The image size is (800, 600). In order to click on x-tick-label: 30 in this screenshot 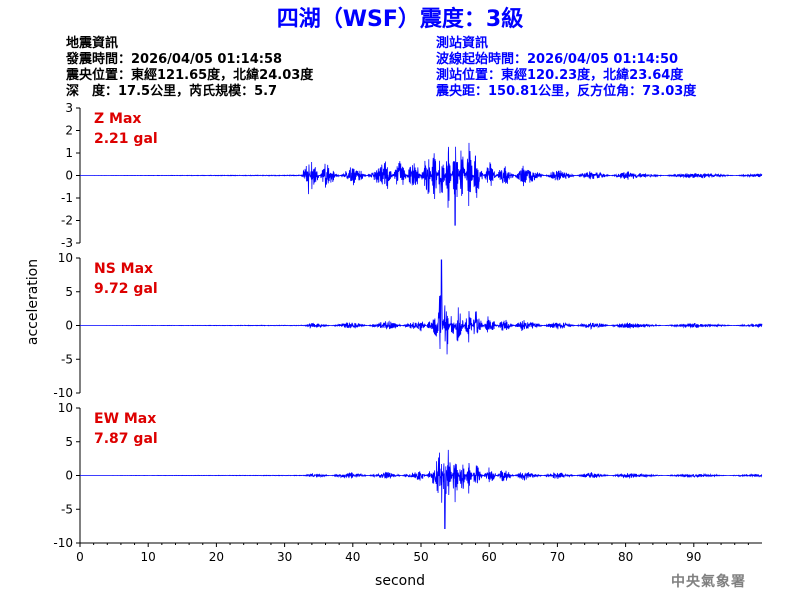, I will do `click(284, 557)`.